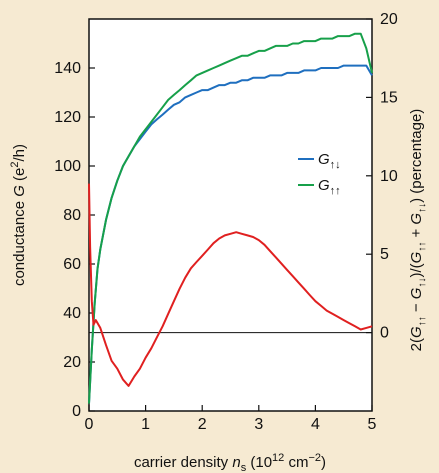  What do you see at coordinates (384, 254) in the screenshot?
I see `right-y-tick-label: 5` at bounding box center [384, 254].